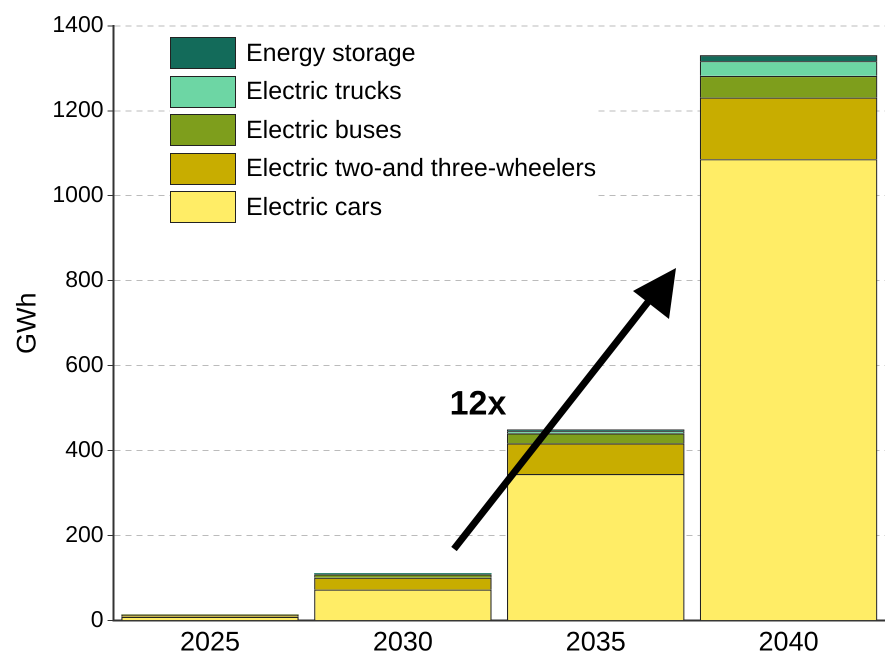 The width and height of the screenshot is (885, 665). I want to click on y-tick-label: 200, so click(84, 533).